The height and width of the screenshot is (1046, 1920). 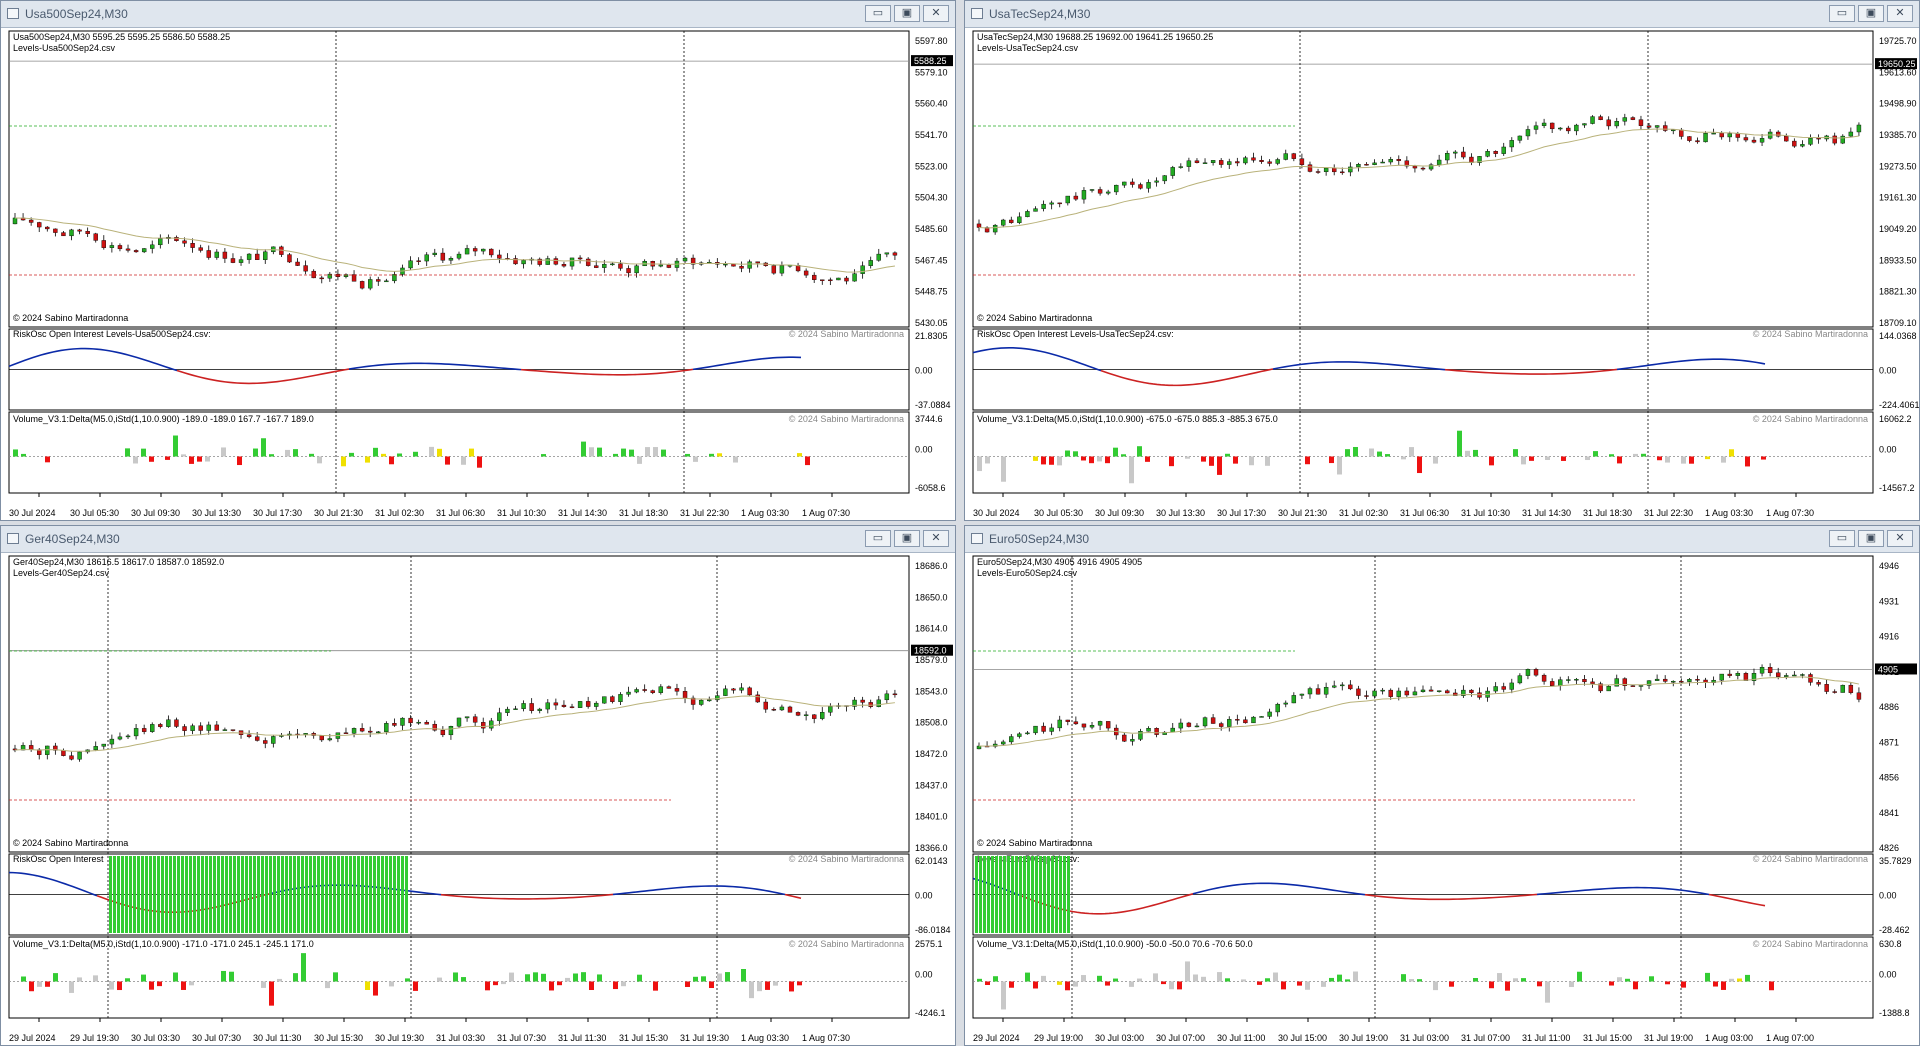 What do you see at coordinates (1442, 14) in the screenshot?
I see `window-titlebar: UsaTecSep24,M30 ▭ ▣ ✕` at bounding box center [1442, 14].